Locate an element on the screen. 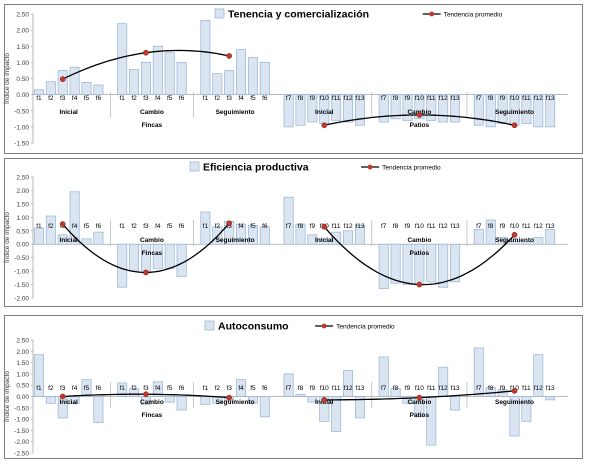 This screenshot has height=466, width=589. x-tick-label: f4 is located at coordinates (75, 98).